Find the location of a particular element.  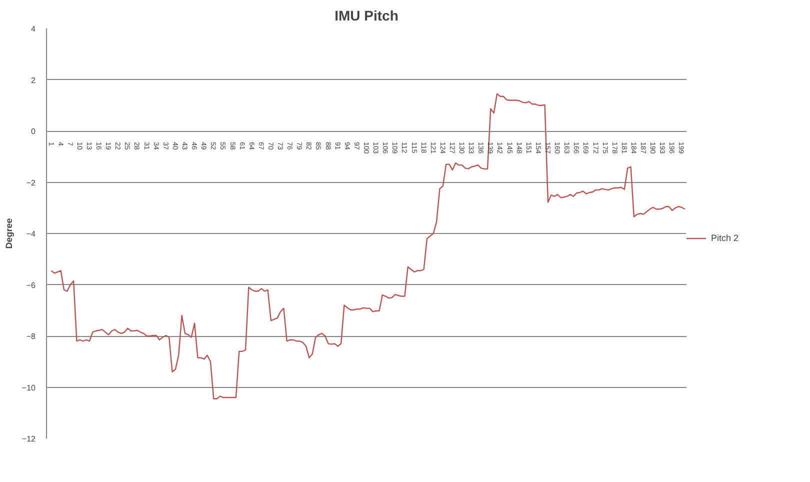

legend-label: Pitch 2 is located at coordinates (725, 238).